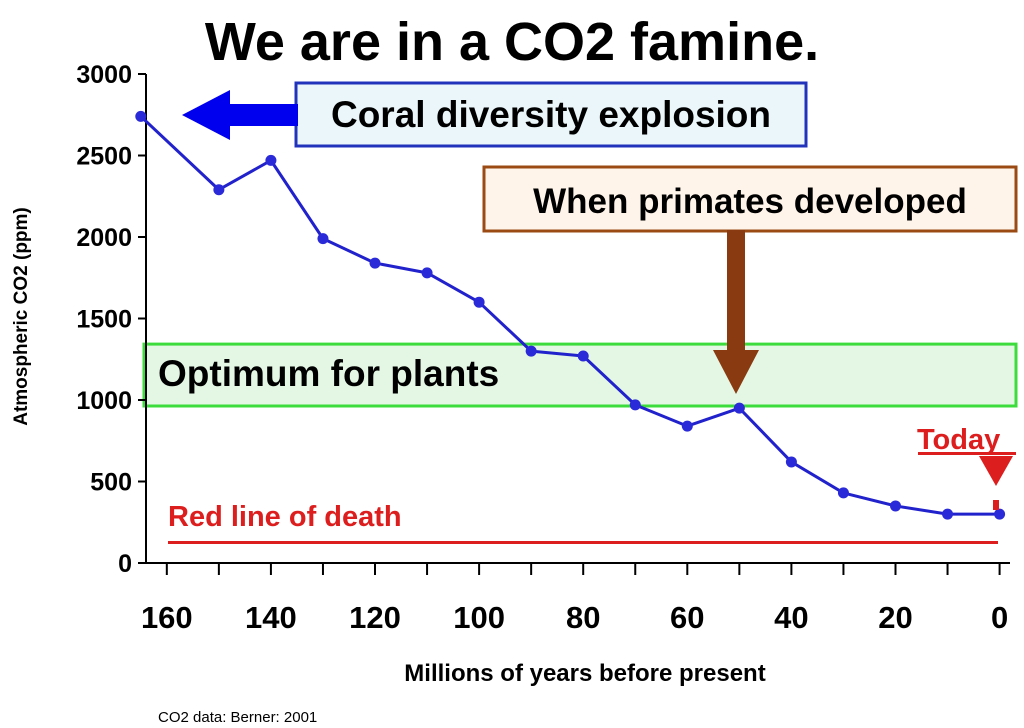 The width and height of the screenshot is (1024, 728). I want to click on y-tick-label: 3000, so click(104, 75).